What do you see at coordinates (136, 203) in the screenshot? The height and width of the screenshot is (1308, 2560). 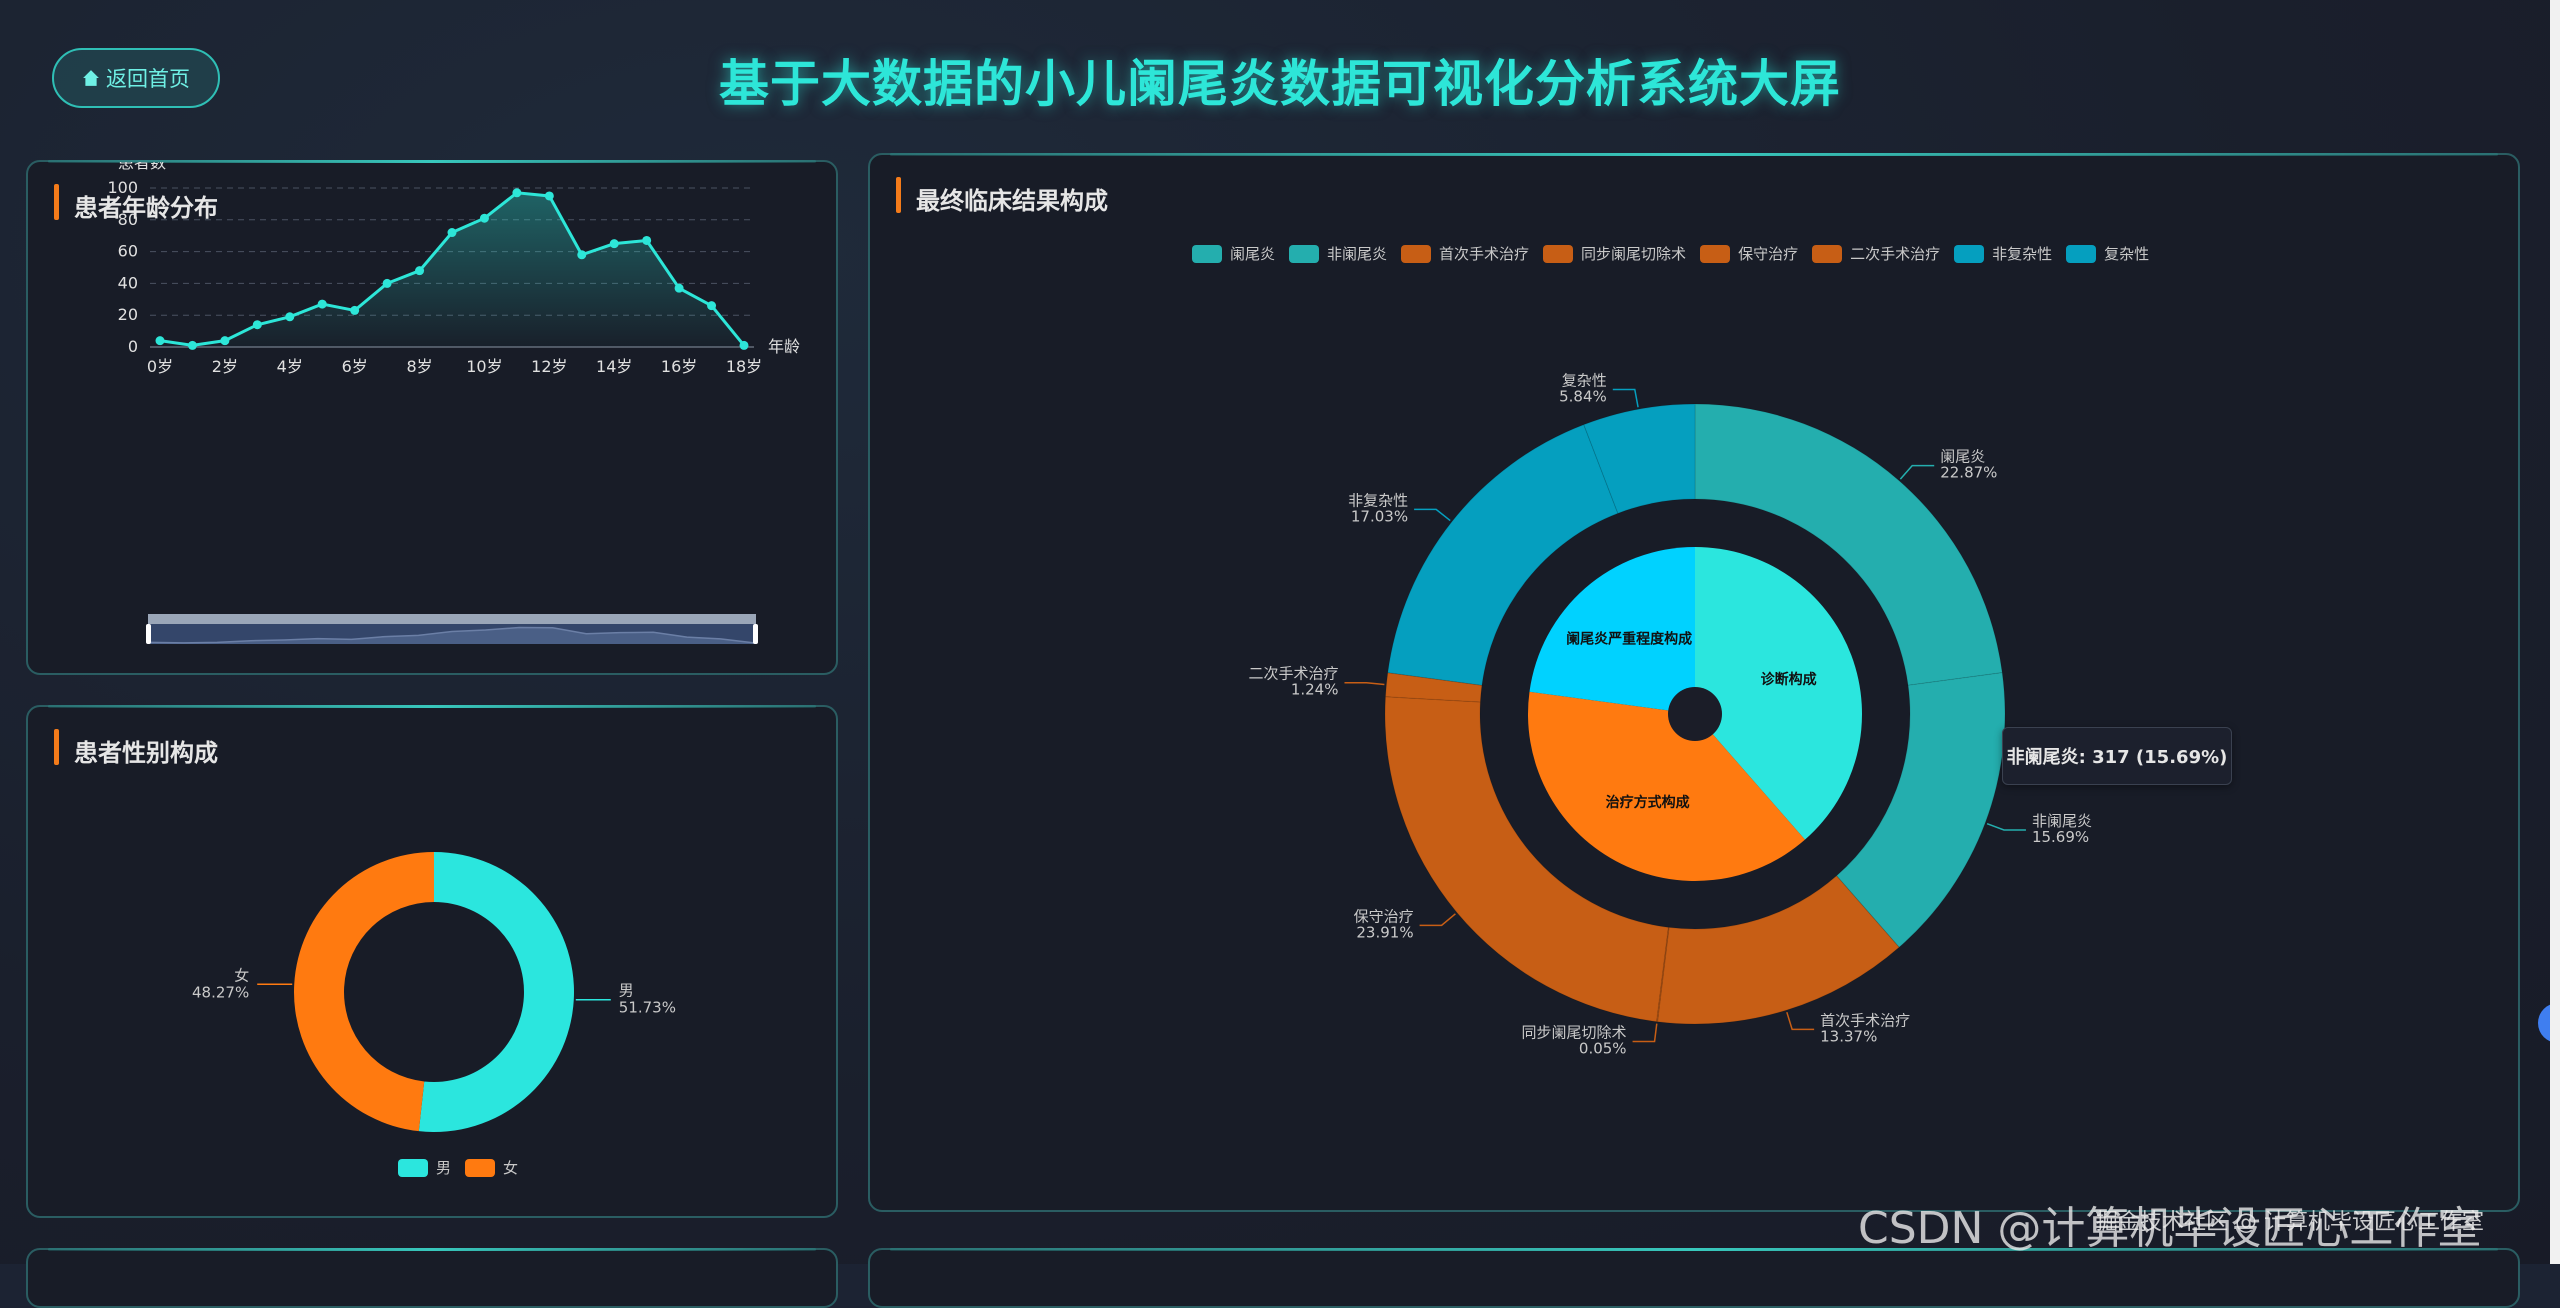 I see `panel-title: 患者年龄分布` at bounding box center [136, 203].